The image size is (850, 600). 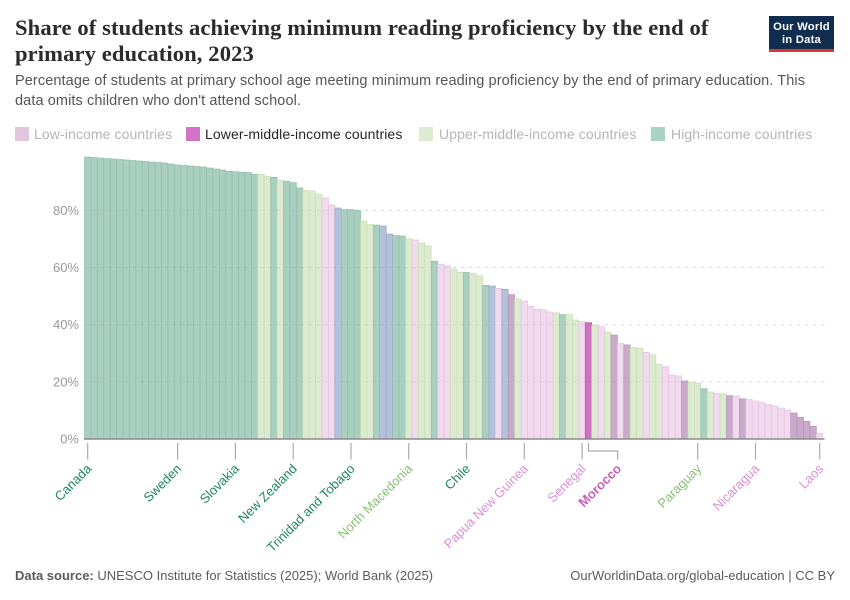 What do you see at coordinates (162, 483) in the screenshot?
I see `svg-text: Sweden` at bounding box center [162, 483].